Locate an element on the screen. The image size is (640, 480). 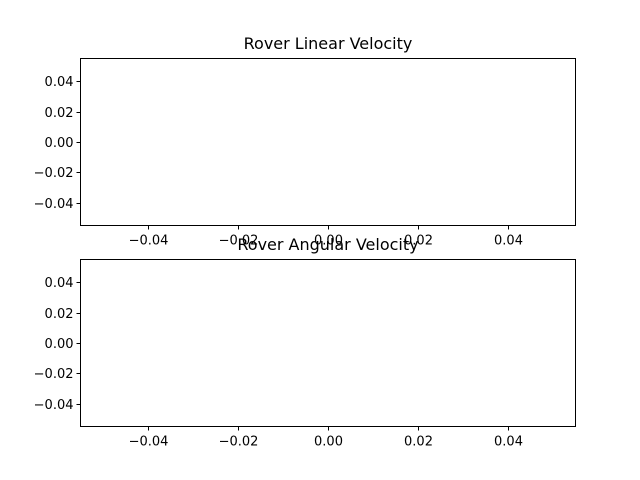
linear-velocity-y-ticks: 0.04 0.02 0.00 −0.02 −0.04 is located at coordinates (57, 143).